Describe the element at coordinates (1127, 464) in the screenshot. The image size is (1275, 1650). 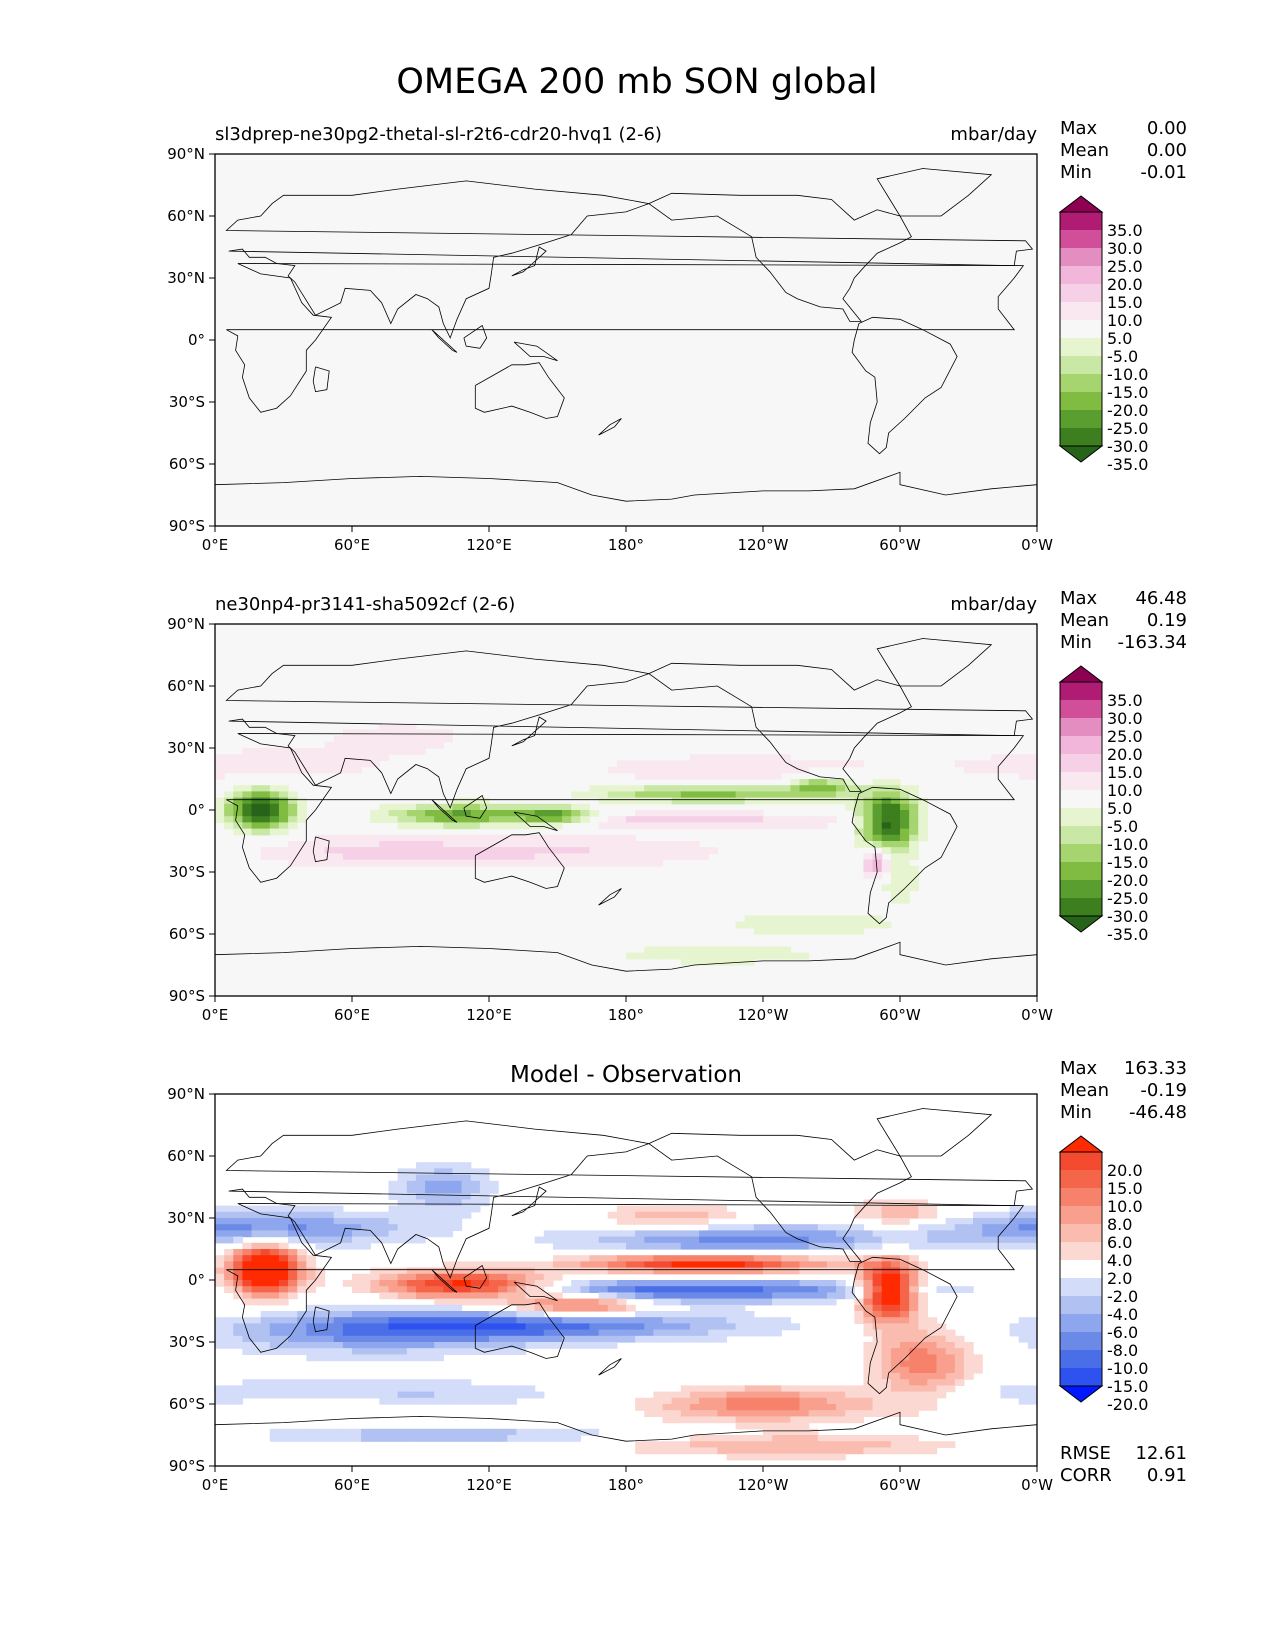
I see `colorbar-tick-label: -35.0` at that location.